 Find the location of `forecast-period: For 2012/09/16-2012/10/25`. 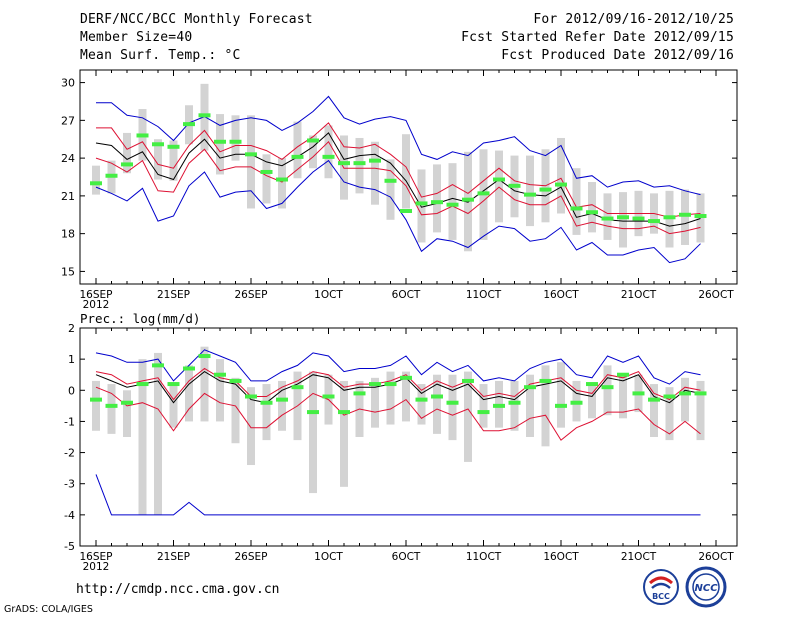

forecast-period: For 2012/09/16-2012/10/25 is located at coordinates (633, 19).